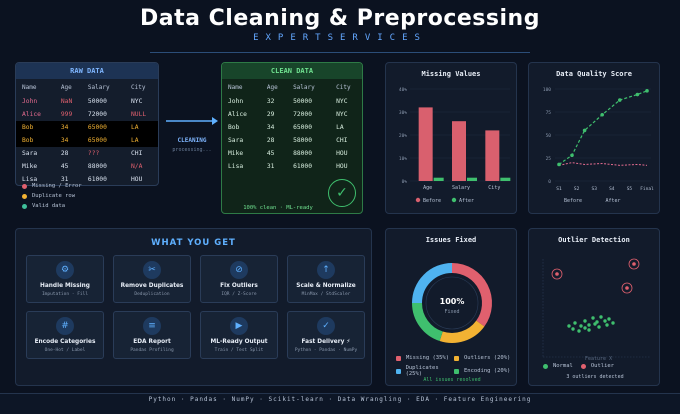  Describe the element at coordinates (303, 114) in the screenshot. I see `clean-cell: 72000` at that location.